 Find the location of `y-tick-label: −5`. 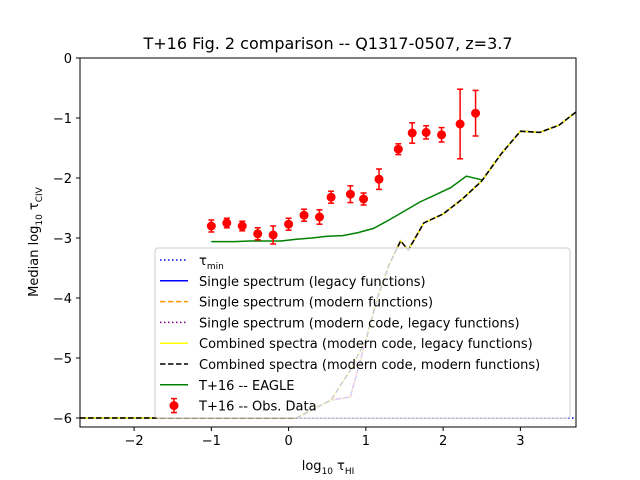

y-tick-label: −5 is located at coordinates (62, 359).